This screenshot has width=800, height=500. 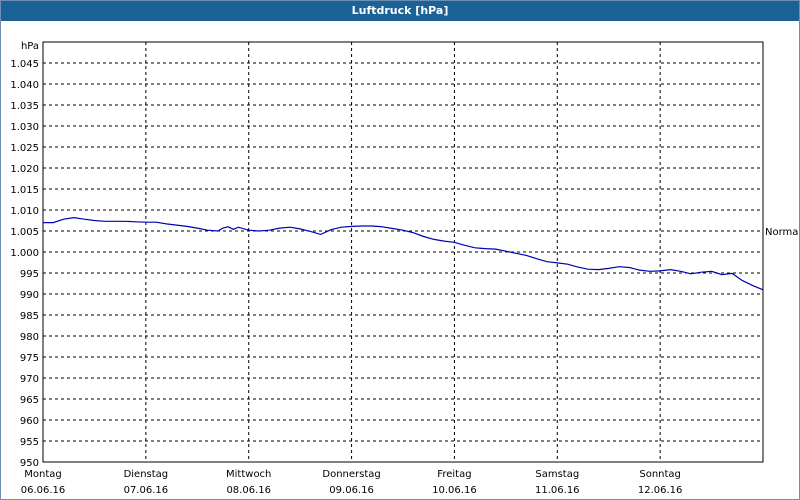 I want to click on y-tick-label: 1.040, so click(x=24, y=85).